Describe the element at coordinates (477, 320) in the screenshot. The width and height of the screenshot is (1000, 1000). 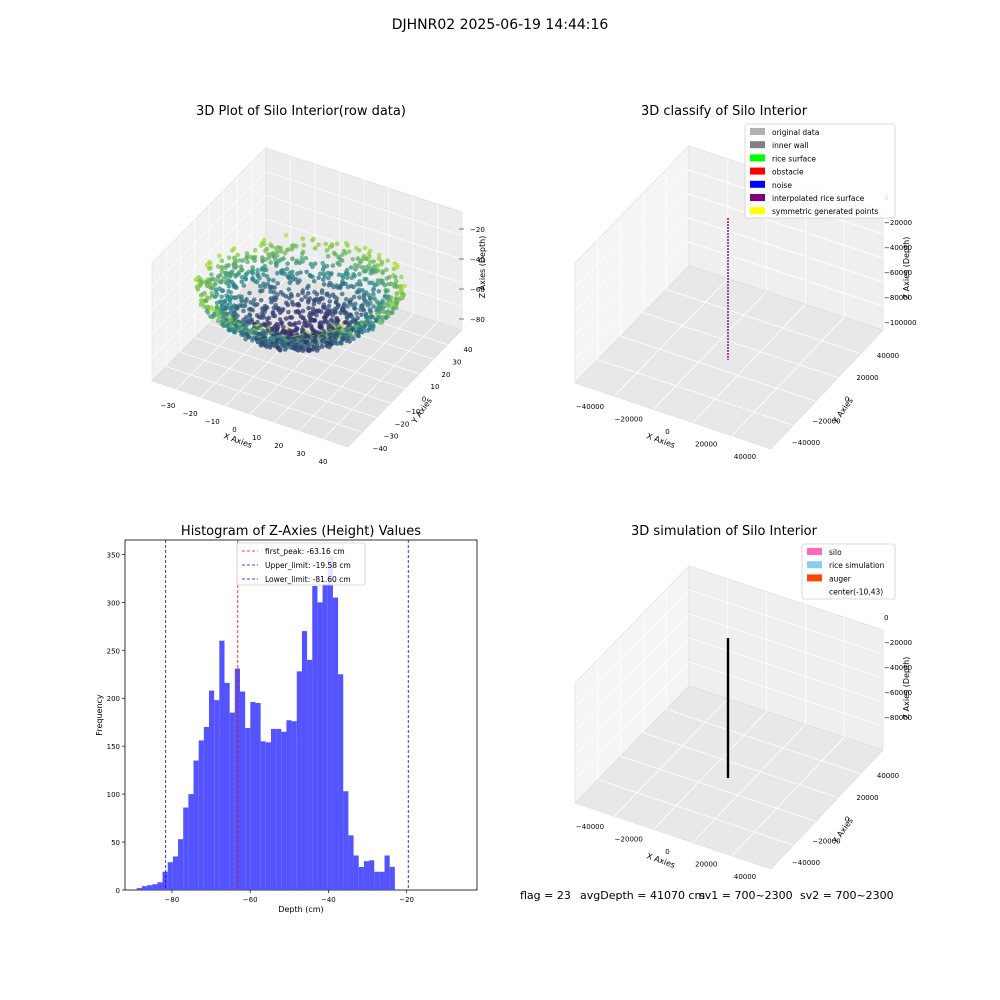
I see `z-tick-label: −80` at that location.